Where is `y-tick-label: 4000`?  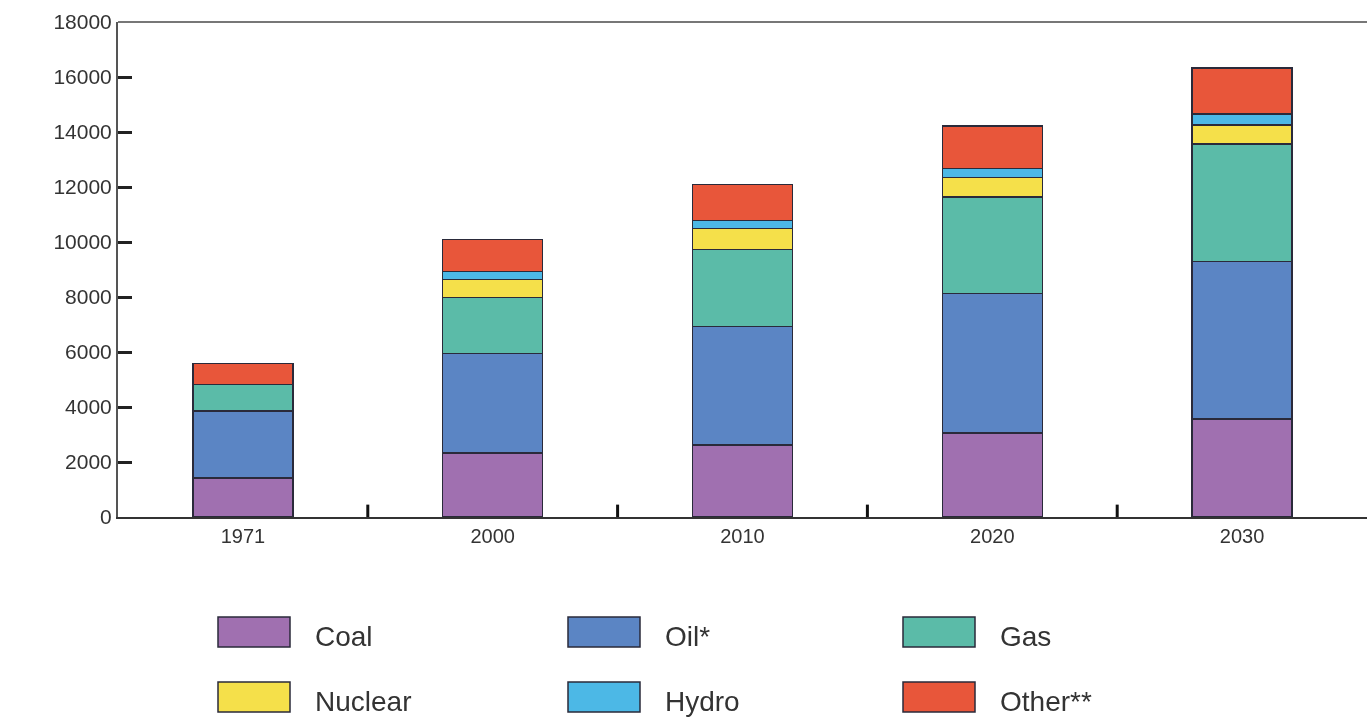
y-tick-label: 4000 is located at coordinates (88, 407).